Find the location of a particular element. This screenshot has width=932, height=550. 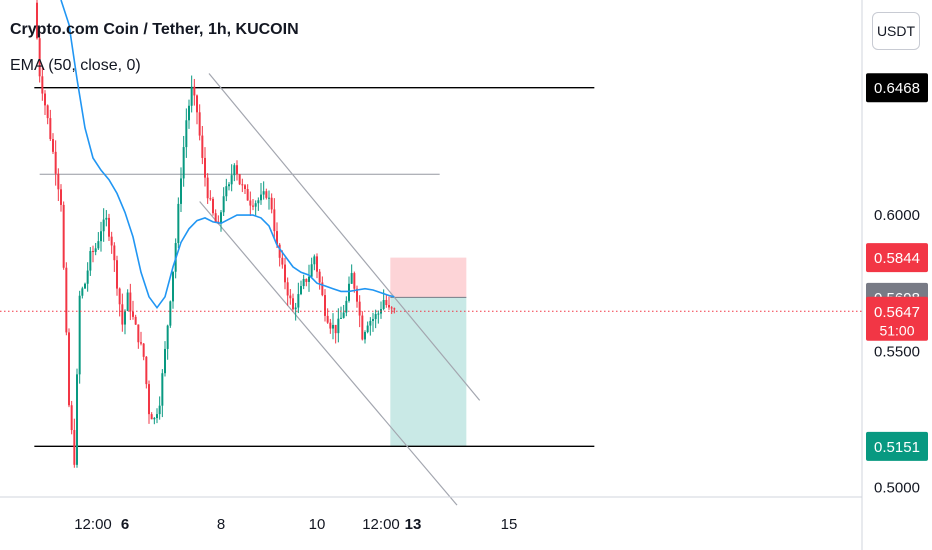

price-label-text: 0.5844 is located at coordinates (897, 258).